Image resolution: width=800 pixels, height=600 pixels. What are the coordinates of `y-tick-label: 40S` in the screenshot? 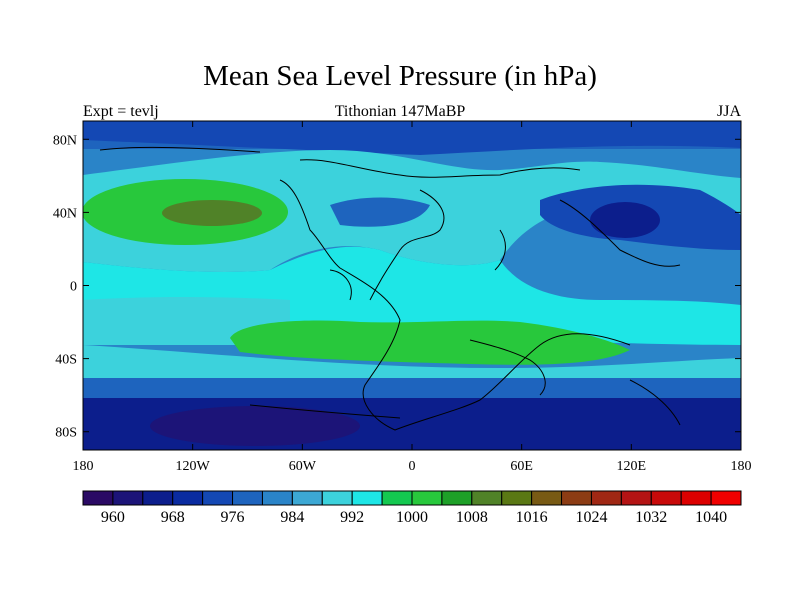 It's located at (66, 360).